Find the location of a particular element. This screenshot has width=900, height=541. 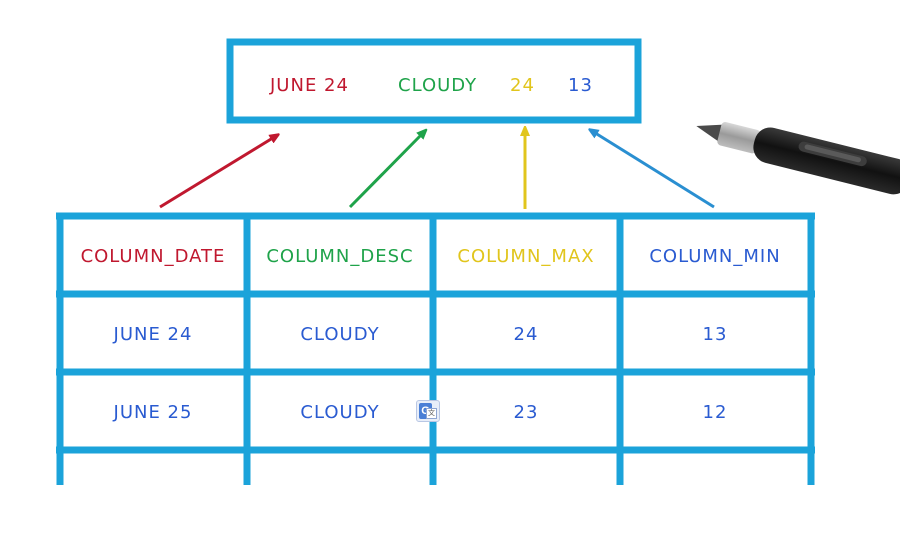

cell-row1-min: 13 is located at coordinates (715, 334).